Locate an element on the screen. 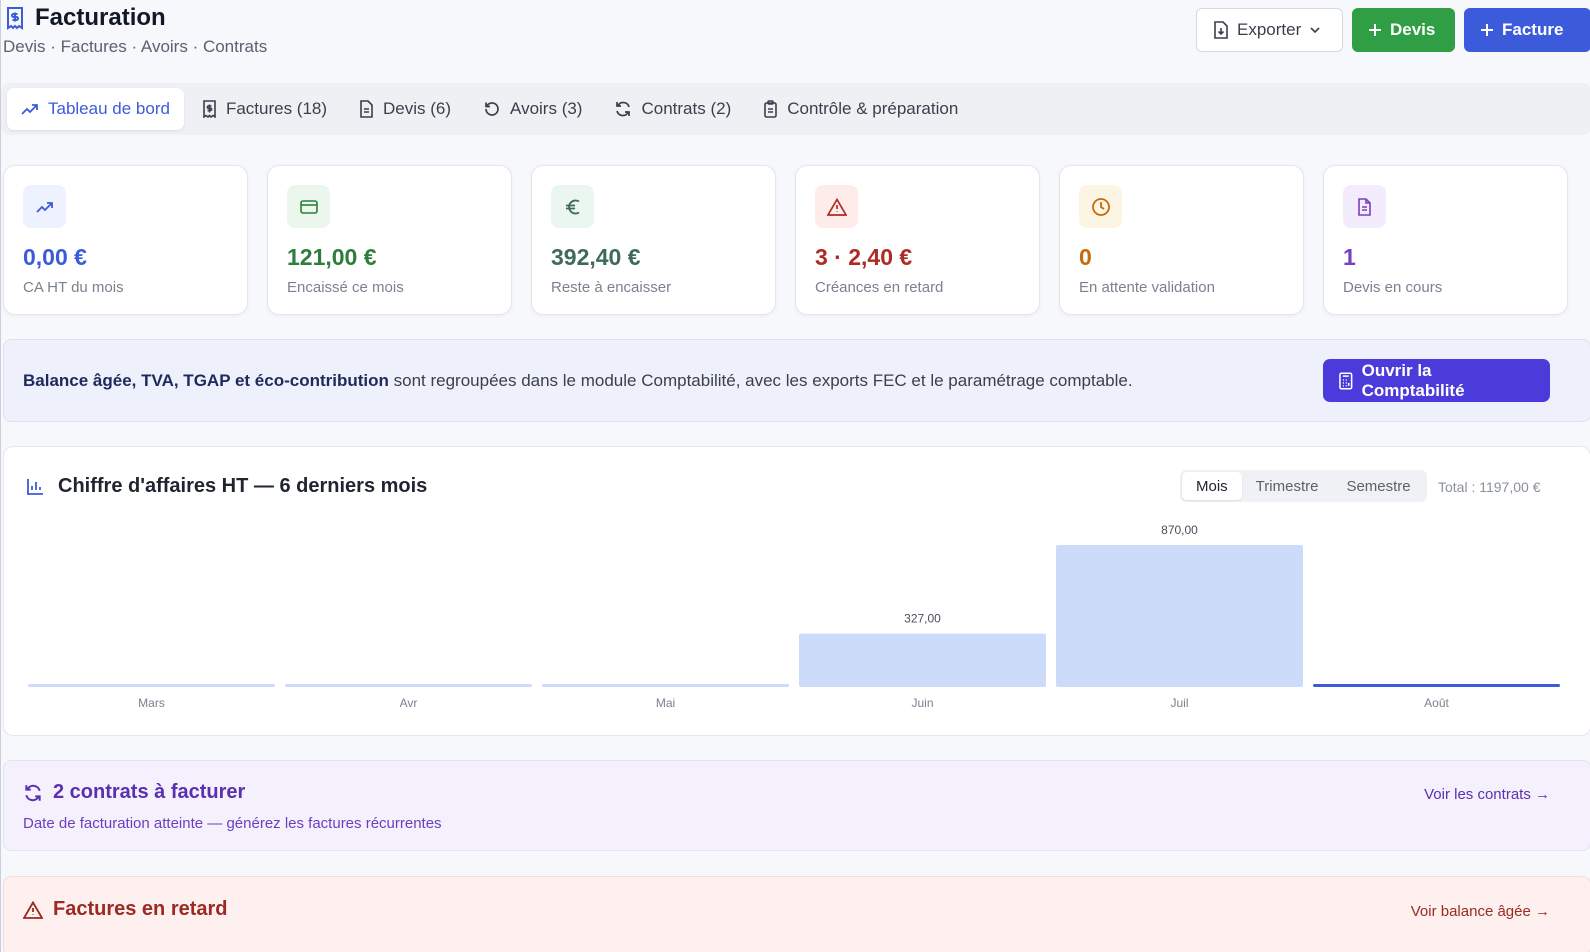  kpi-value: 392,40 € is located at coordinates (596, 257).